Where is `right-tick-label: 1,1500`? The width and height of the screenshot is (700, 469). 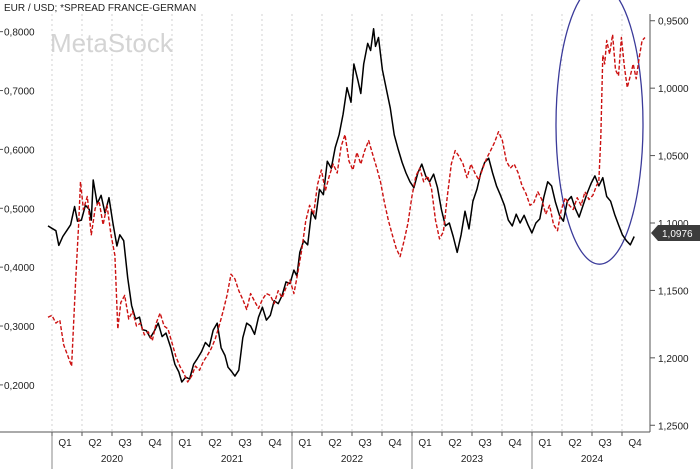 right-tick-label: 1,1500 is located at coordinates (673, 291).